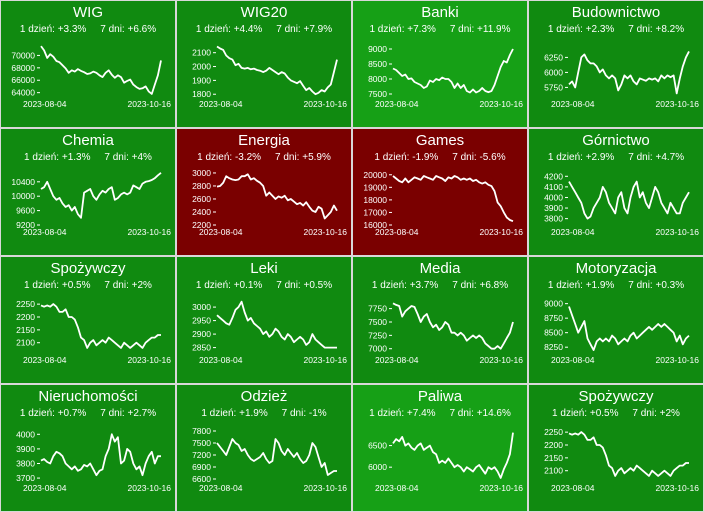 Image resolution: width=704 pixels, height=512 pixels. What do you see at coordinates (23, 196) in the screenshot?
I see `y-tick-label: 10000` at bounding box center [23, 196].